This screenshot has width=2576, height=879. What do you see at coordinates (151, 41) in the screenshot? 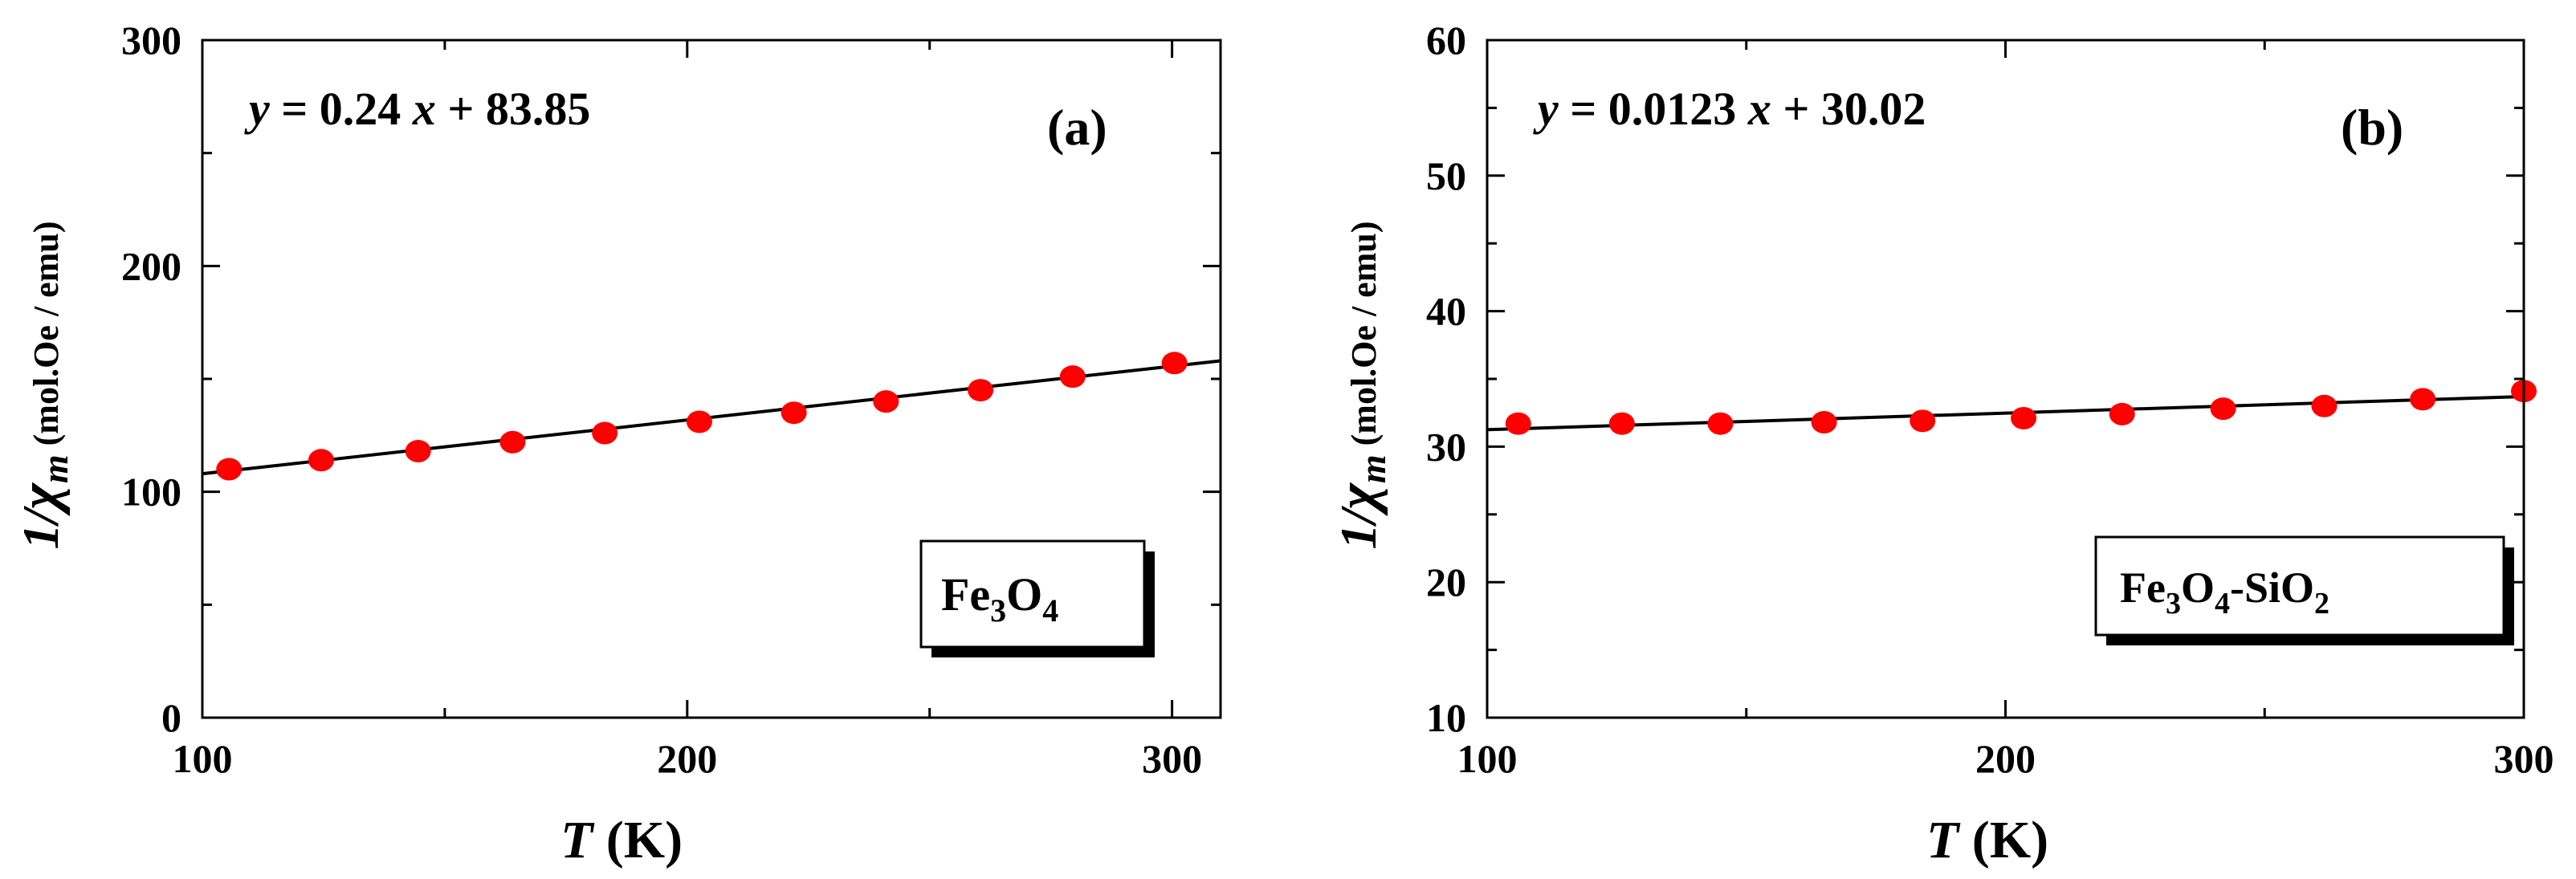
I see `a-y-tick-label: 300` at bounding box center [151, 41].